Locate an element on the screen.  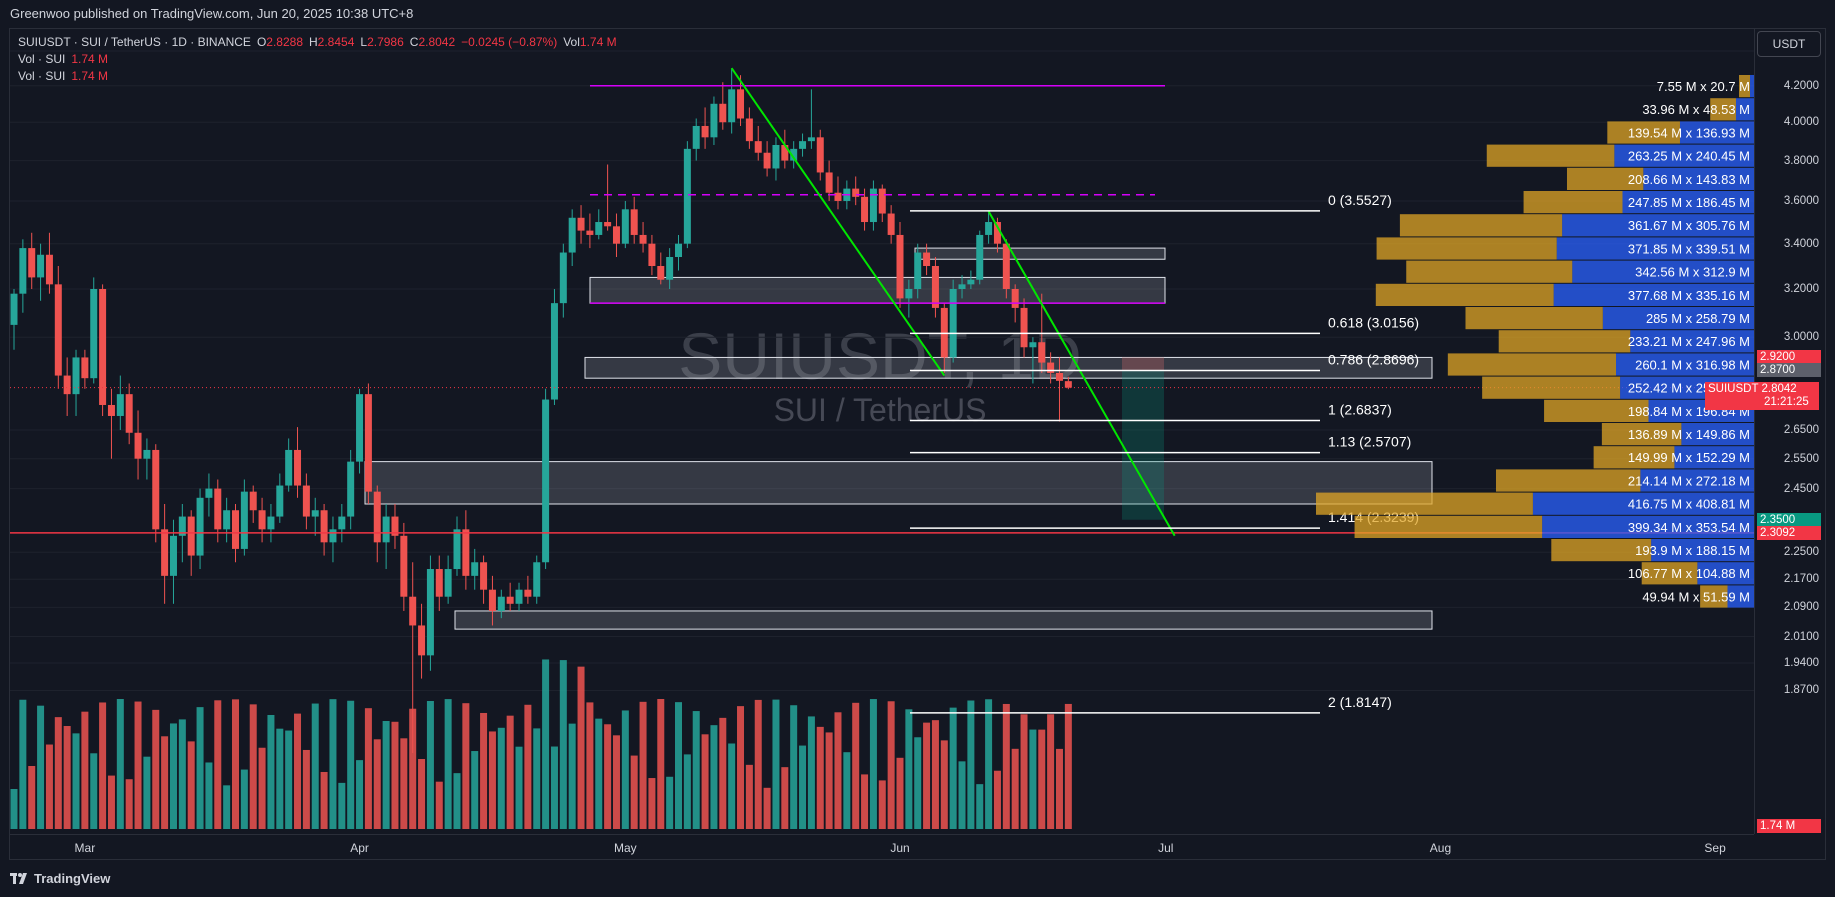
volume-profile-label: 193.9 M x 188.15 M is located at coordinates (1692, 550).